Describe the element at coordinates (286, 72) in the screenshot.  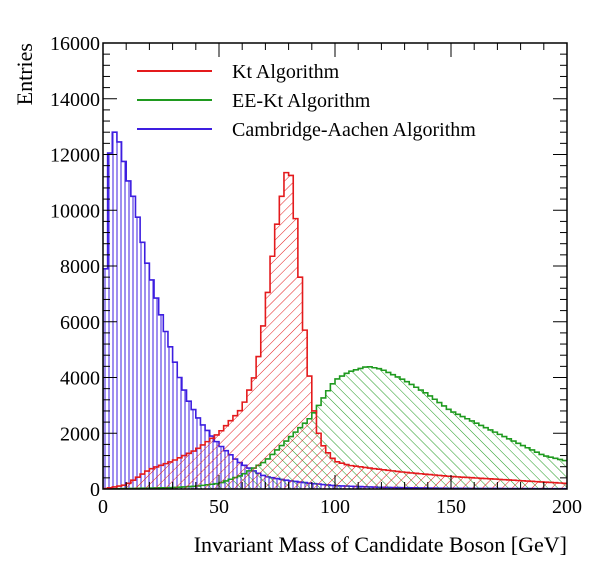
I see `legend-label: Kt Algorithm` at that location.